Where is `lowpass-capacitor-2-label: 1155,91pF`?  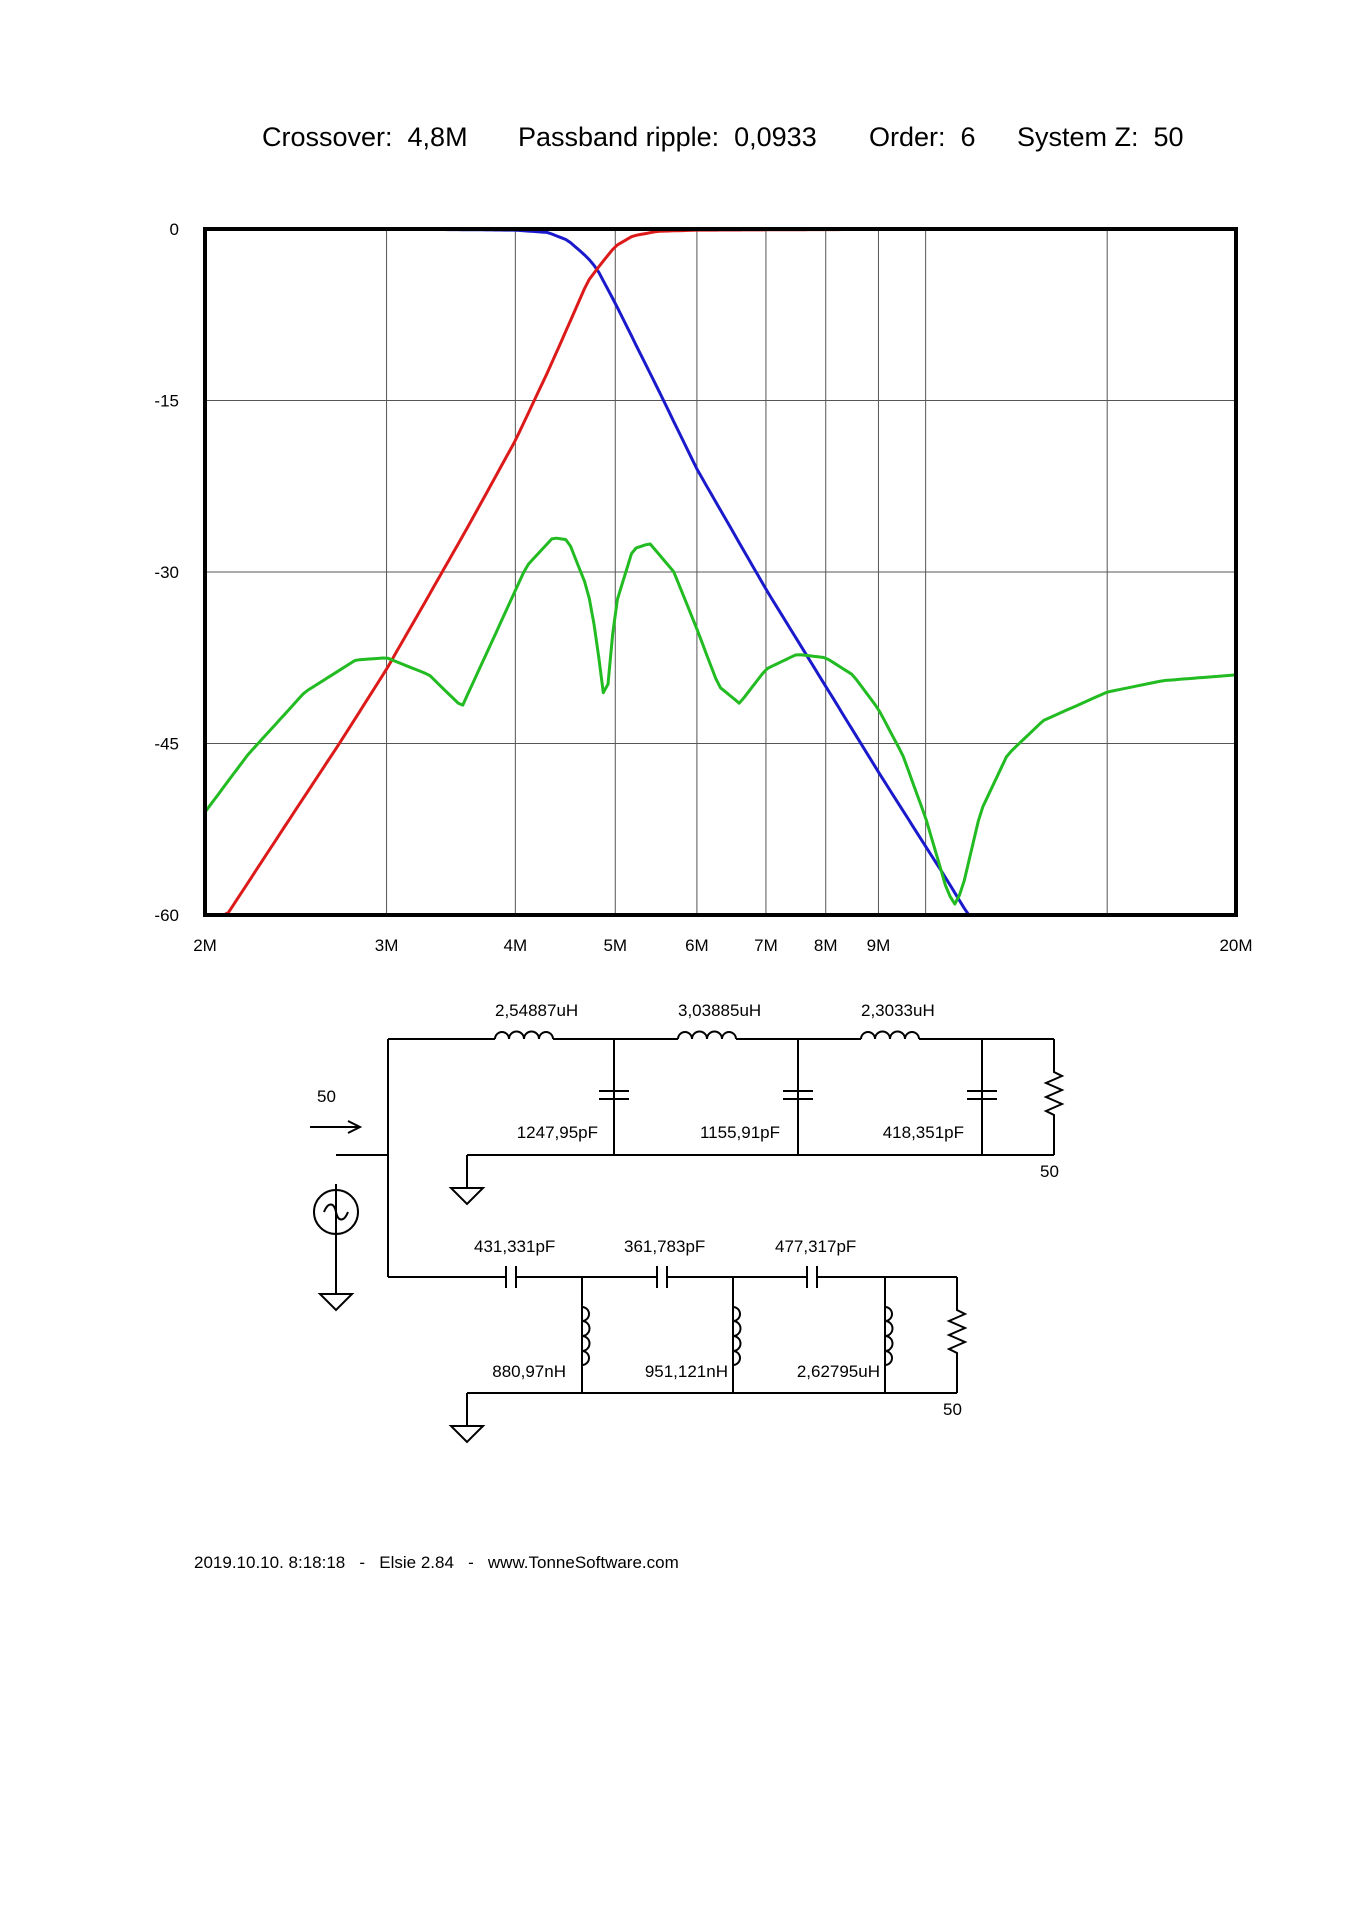 lowpass-capacitor-2-label: 1155,91pF is located at coordinates (740, 1132).